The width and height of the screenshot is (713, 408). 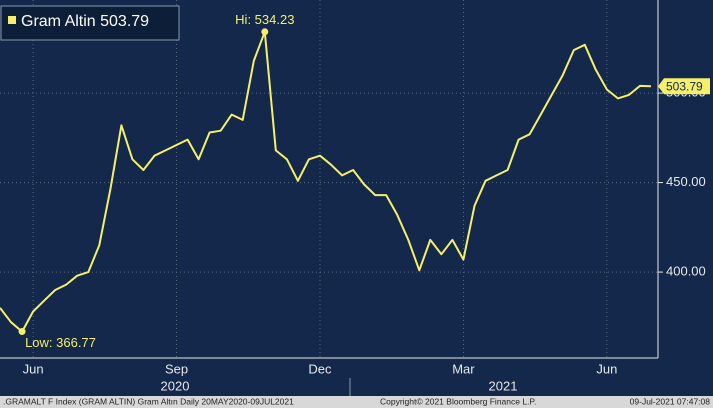 I want to click on footer-bar, so click(x=356, y=402).